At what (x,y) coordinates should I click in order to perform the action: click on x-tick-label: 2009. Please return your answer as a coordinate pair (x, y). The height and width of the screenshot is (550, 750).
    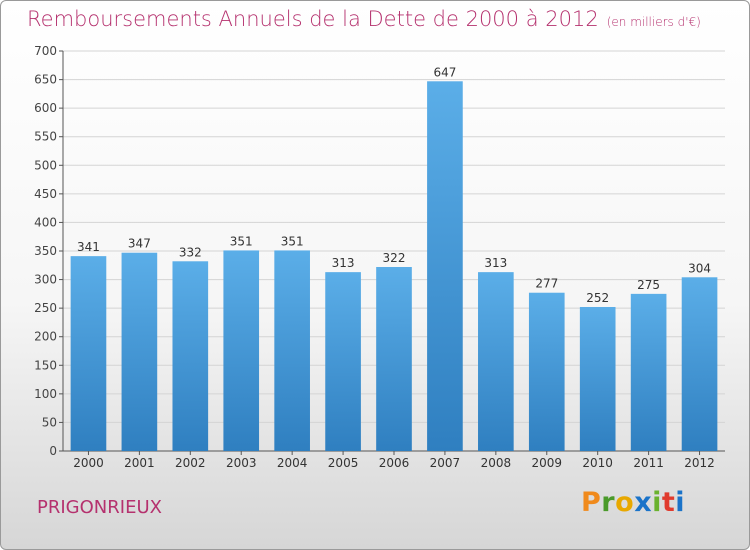
    Looking at the image, I should click on (546, 463).